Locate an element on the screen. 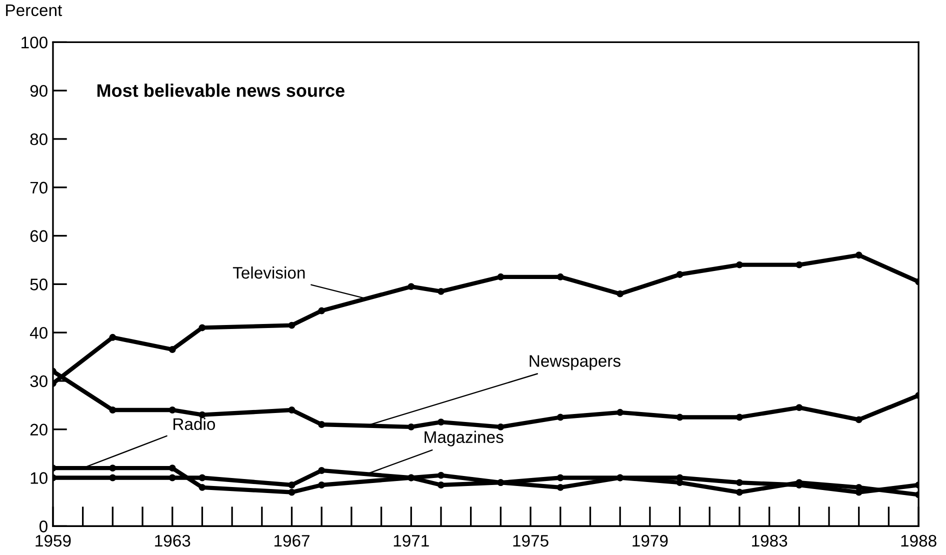 The width and height of the screenshot is (946, 555). x-tick-label: 1975 is located at coordinates (530, 540).